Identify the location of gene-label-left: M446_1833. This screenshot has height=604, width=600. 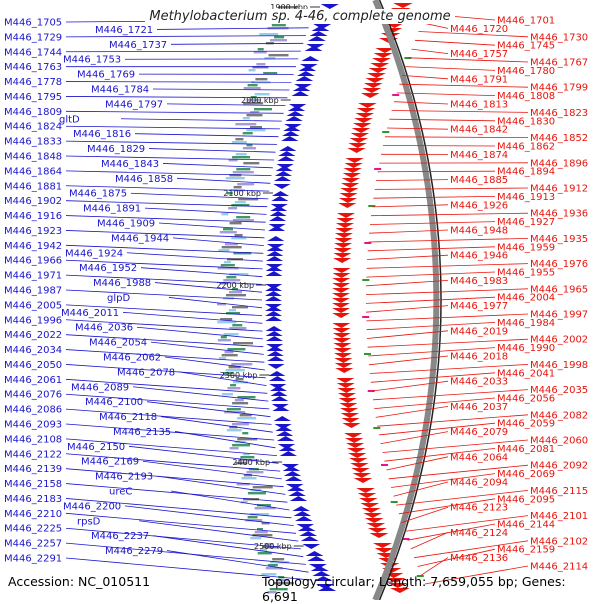
(33, 142).